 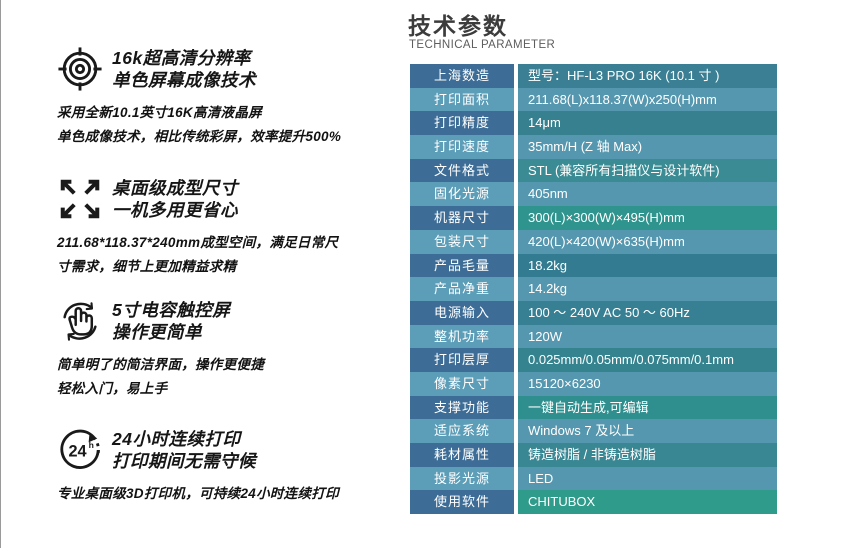 I want to click on page-subtitle: TECHNICAL PARAMETER, so click(x=482, y=45).